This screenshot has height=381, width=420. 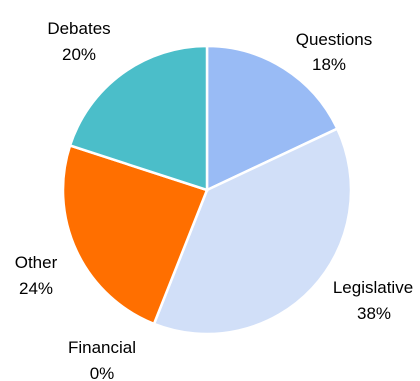 I want to click on slice-label-legislative: Legislative, so click(x=373, y=287).